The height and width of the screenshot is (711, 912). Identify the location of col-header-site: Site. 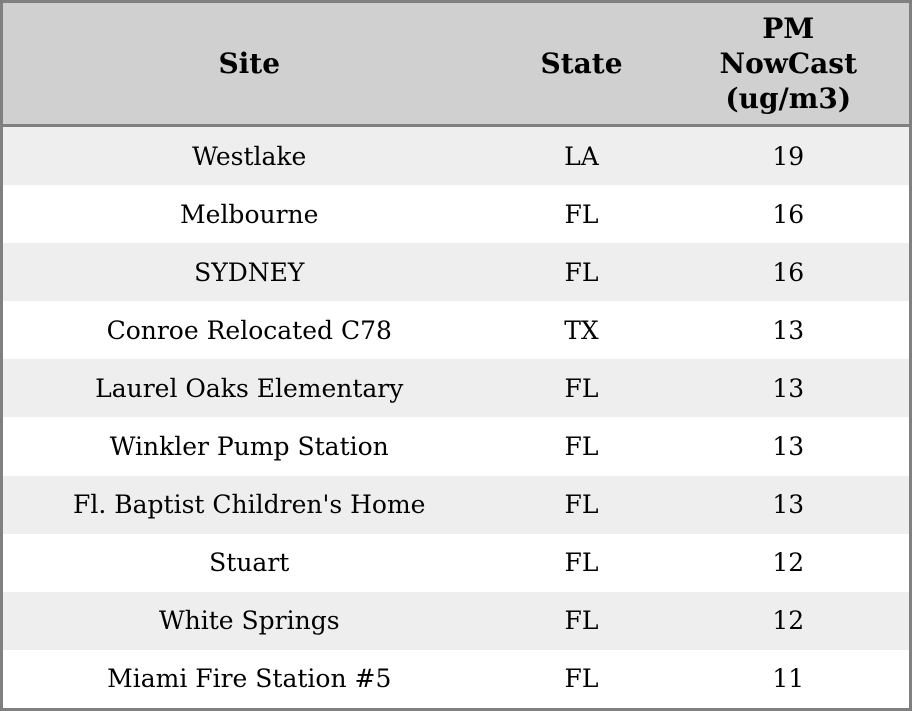
(248, 64).